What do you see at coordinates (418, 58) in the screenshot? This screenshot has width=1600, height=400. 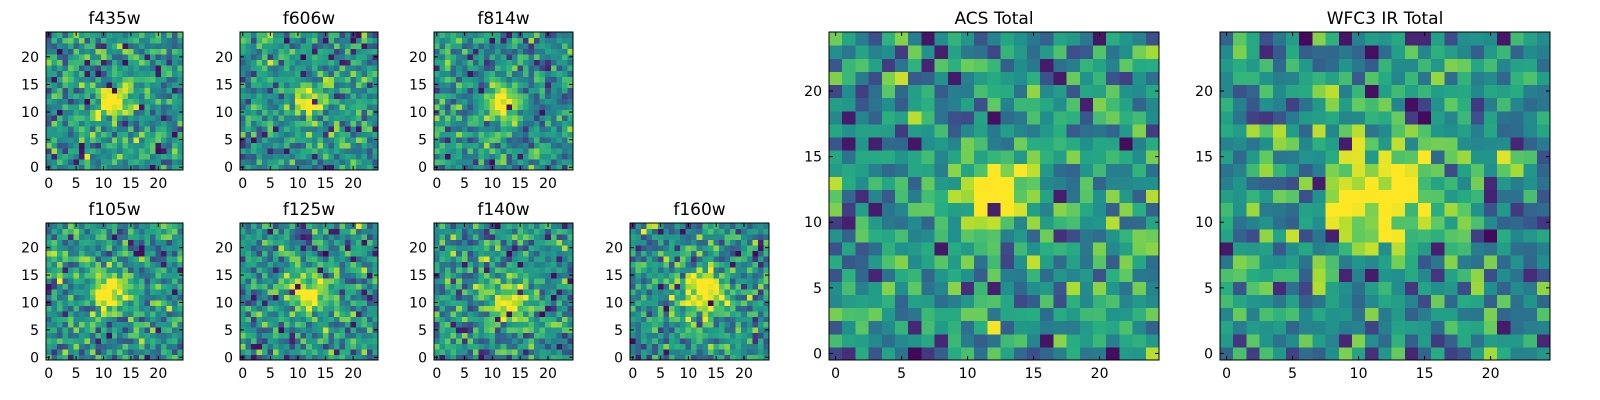 I see `y-tick-label: 20` at bounding box center [418, 58].